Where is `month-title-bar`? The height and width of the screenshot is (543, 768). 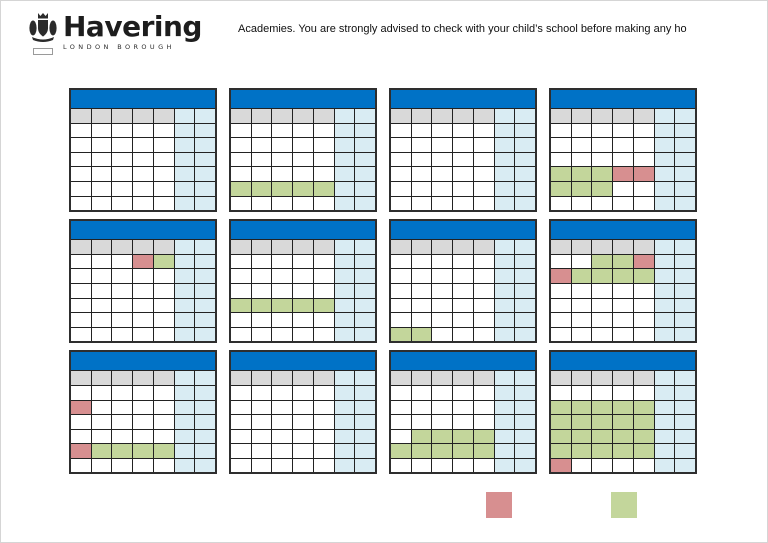 month-title-bar is located at coordinates (303, 99).